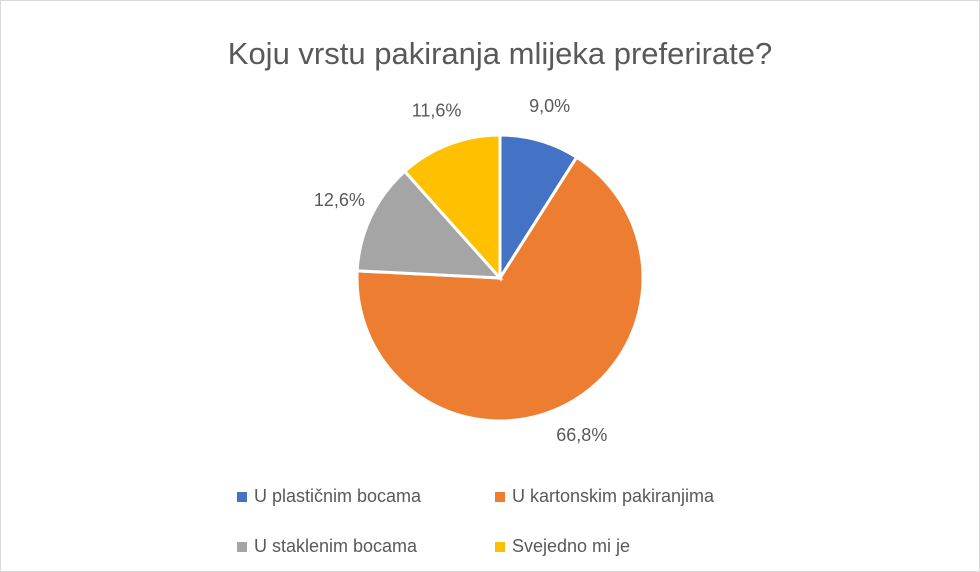 The width and height of the screenshot is (980, 572). Describe the element at coordinates (613, 496) in the screenshot. I see `legend-label: U kartonskim pakiranjima` at that location.